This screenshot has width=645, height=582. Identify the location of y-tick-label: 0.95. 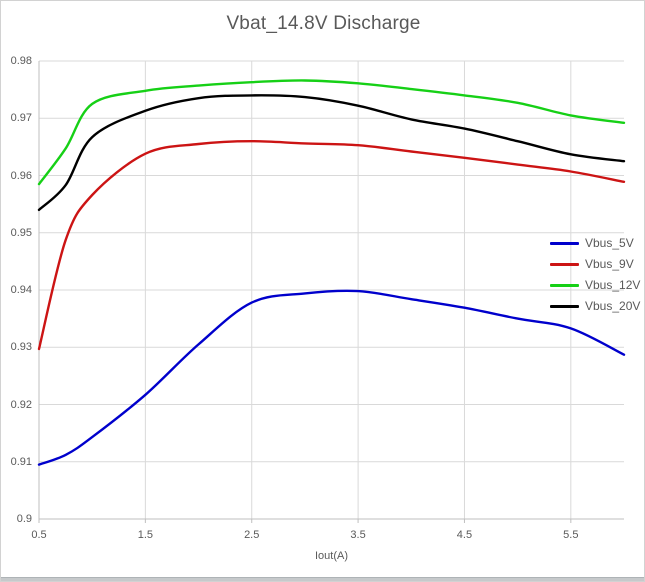
(21, 232).